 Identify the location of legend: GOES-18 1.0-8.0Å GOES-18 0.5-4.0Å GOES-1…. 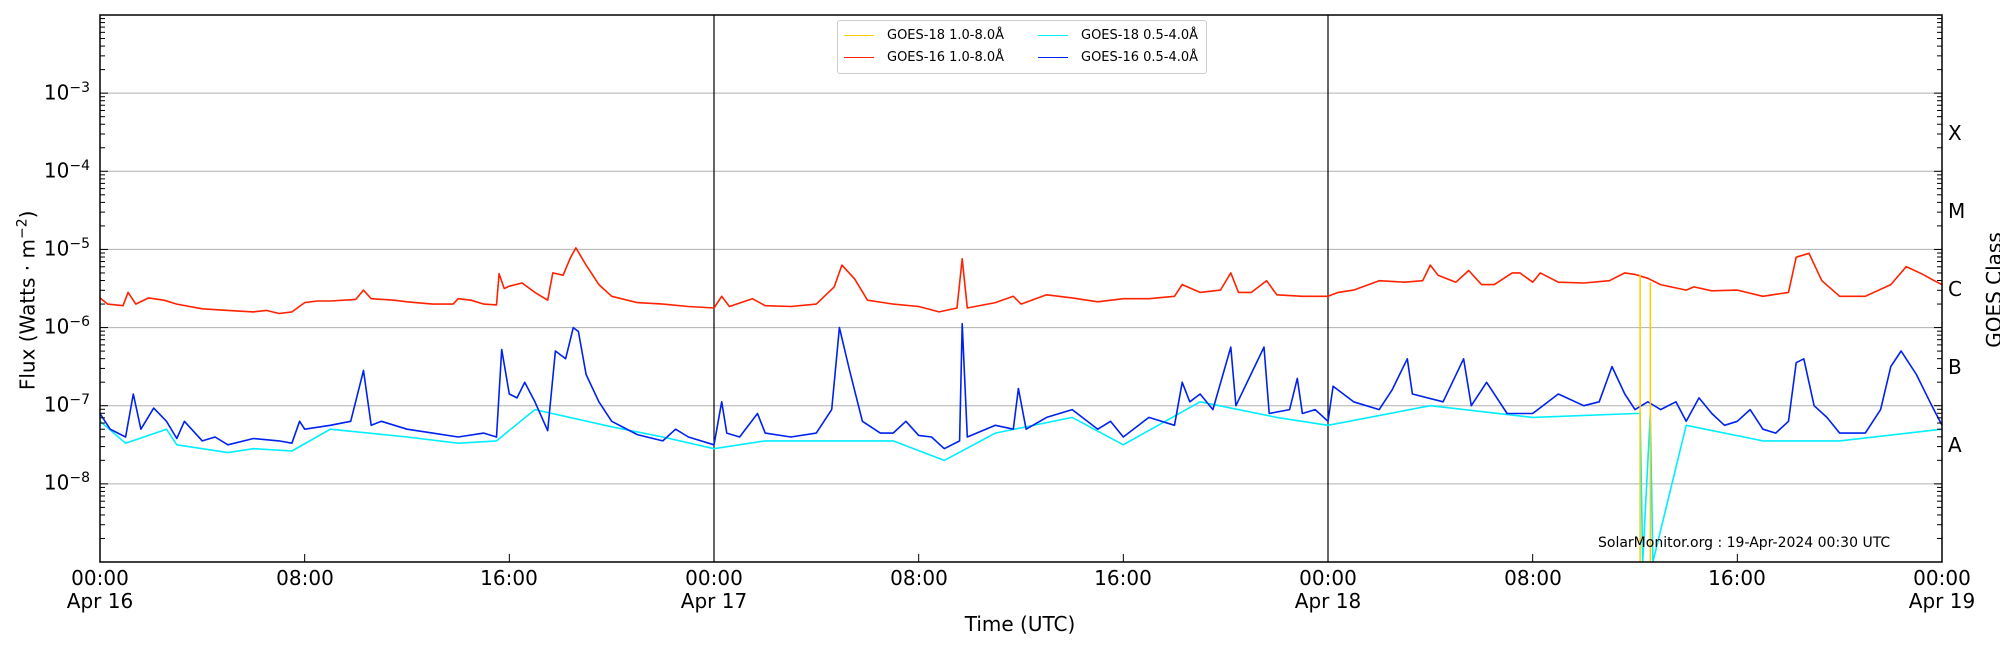
(1022, 47).